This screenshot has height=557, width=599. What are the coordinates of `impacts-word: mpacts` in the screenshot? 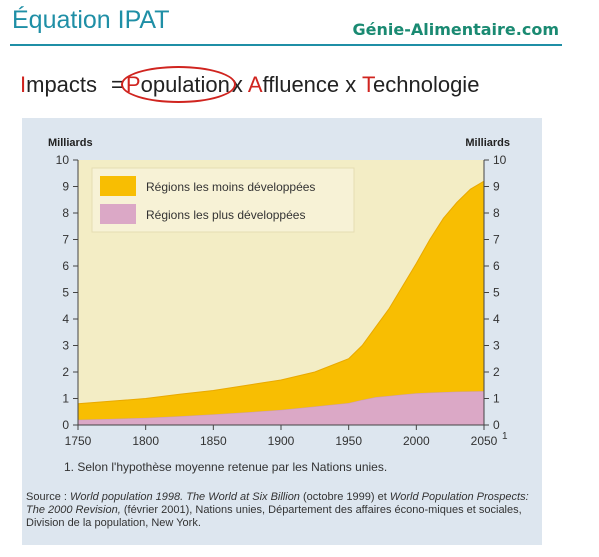 It's located at (62, 84).